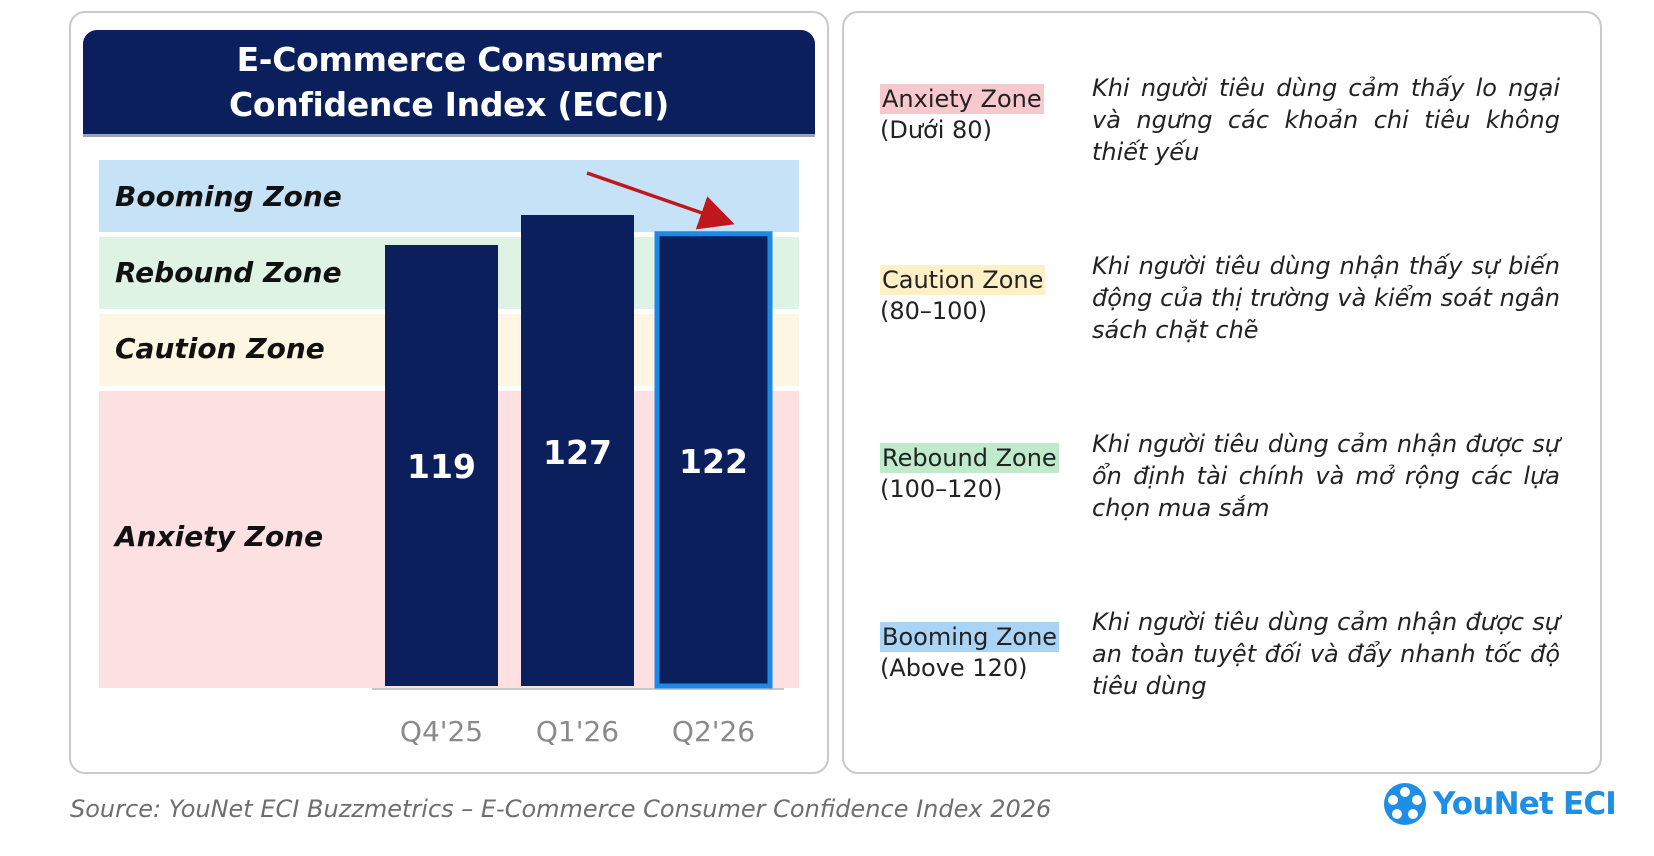 Image resolution: width=1654 pixels, height=856 pixels. What do you see at coordinates (1405, 804) in the screenshot?
I see `younet-logo-icon` at bounding box center [1405, 804].